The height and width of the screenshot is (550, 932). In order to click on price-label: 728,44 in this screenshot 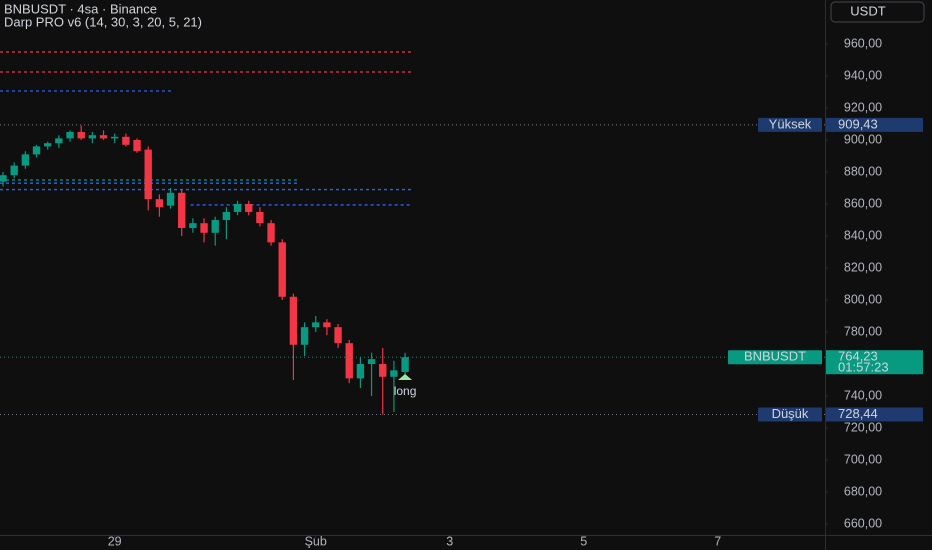, I will do `click(858, 413)`.